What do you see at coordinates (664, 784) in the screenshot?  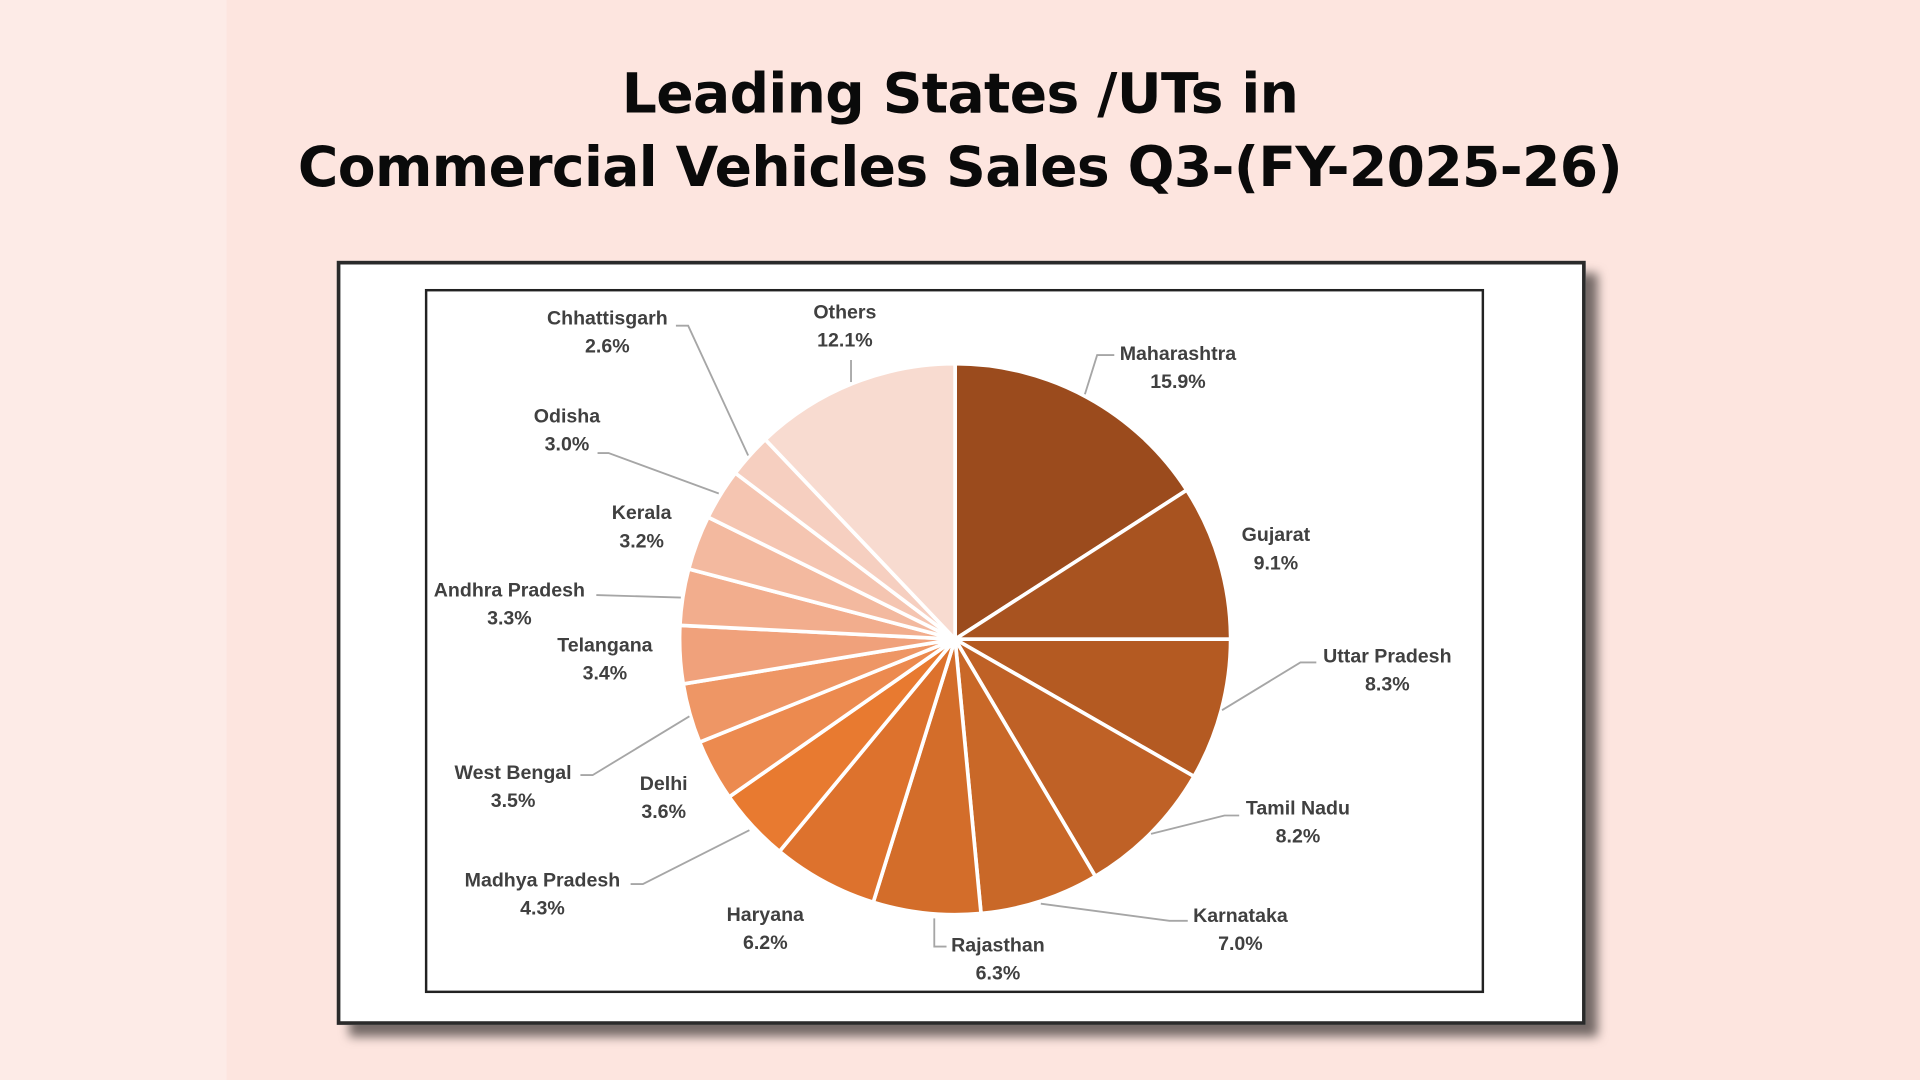 I see `data-label-name-delhi: Delhi` at bounding box center [664, 784].